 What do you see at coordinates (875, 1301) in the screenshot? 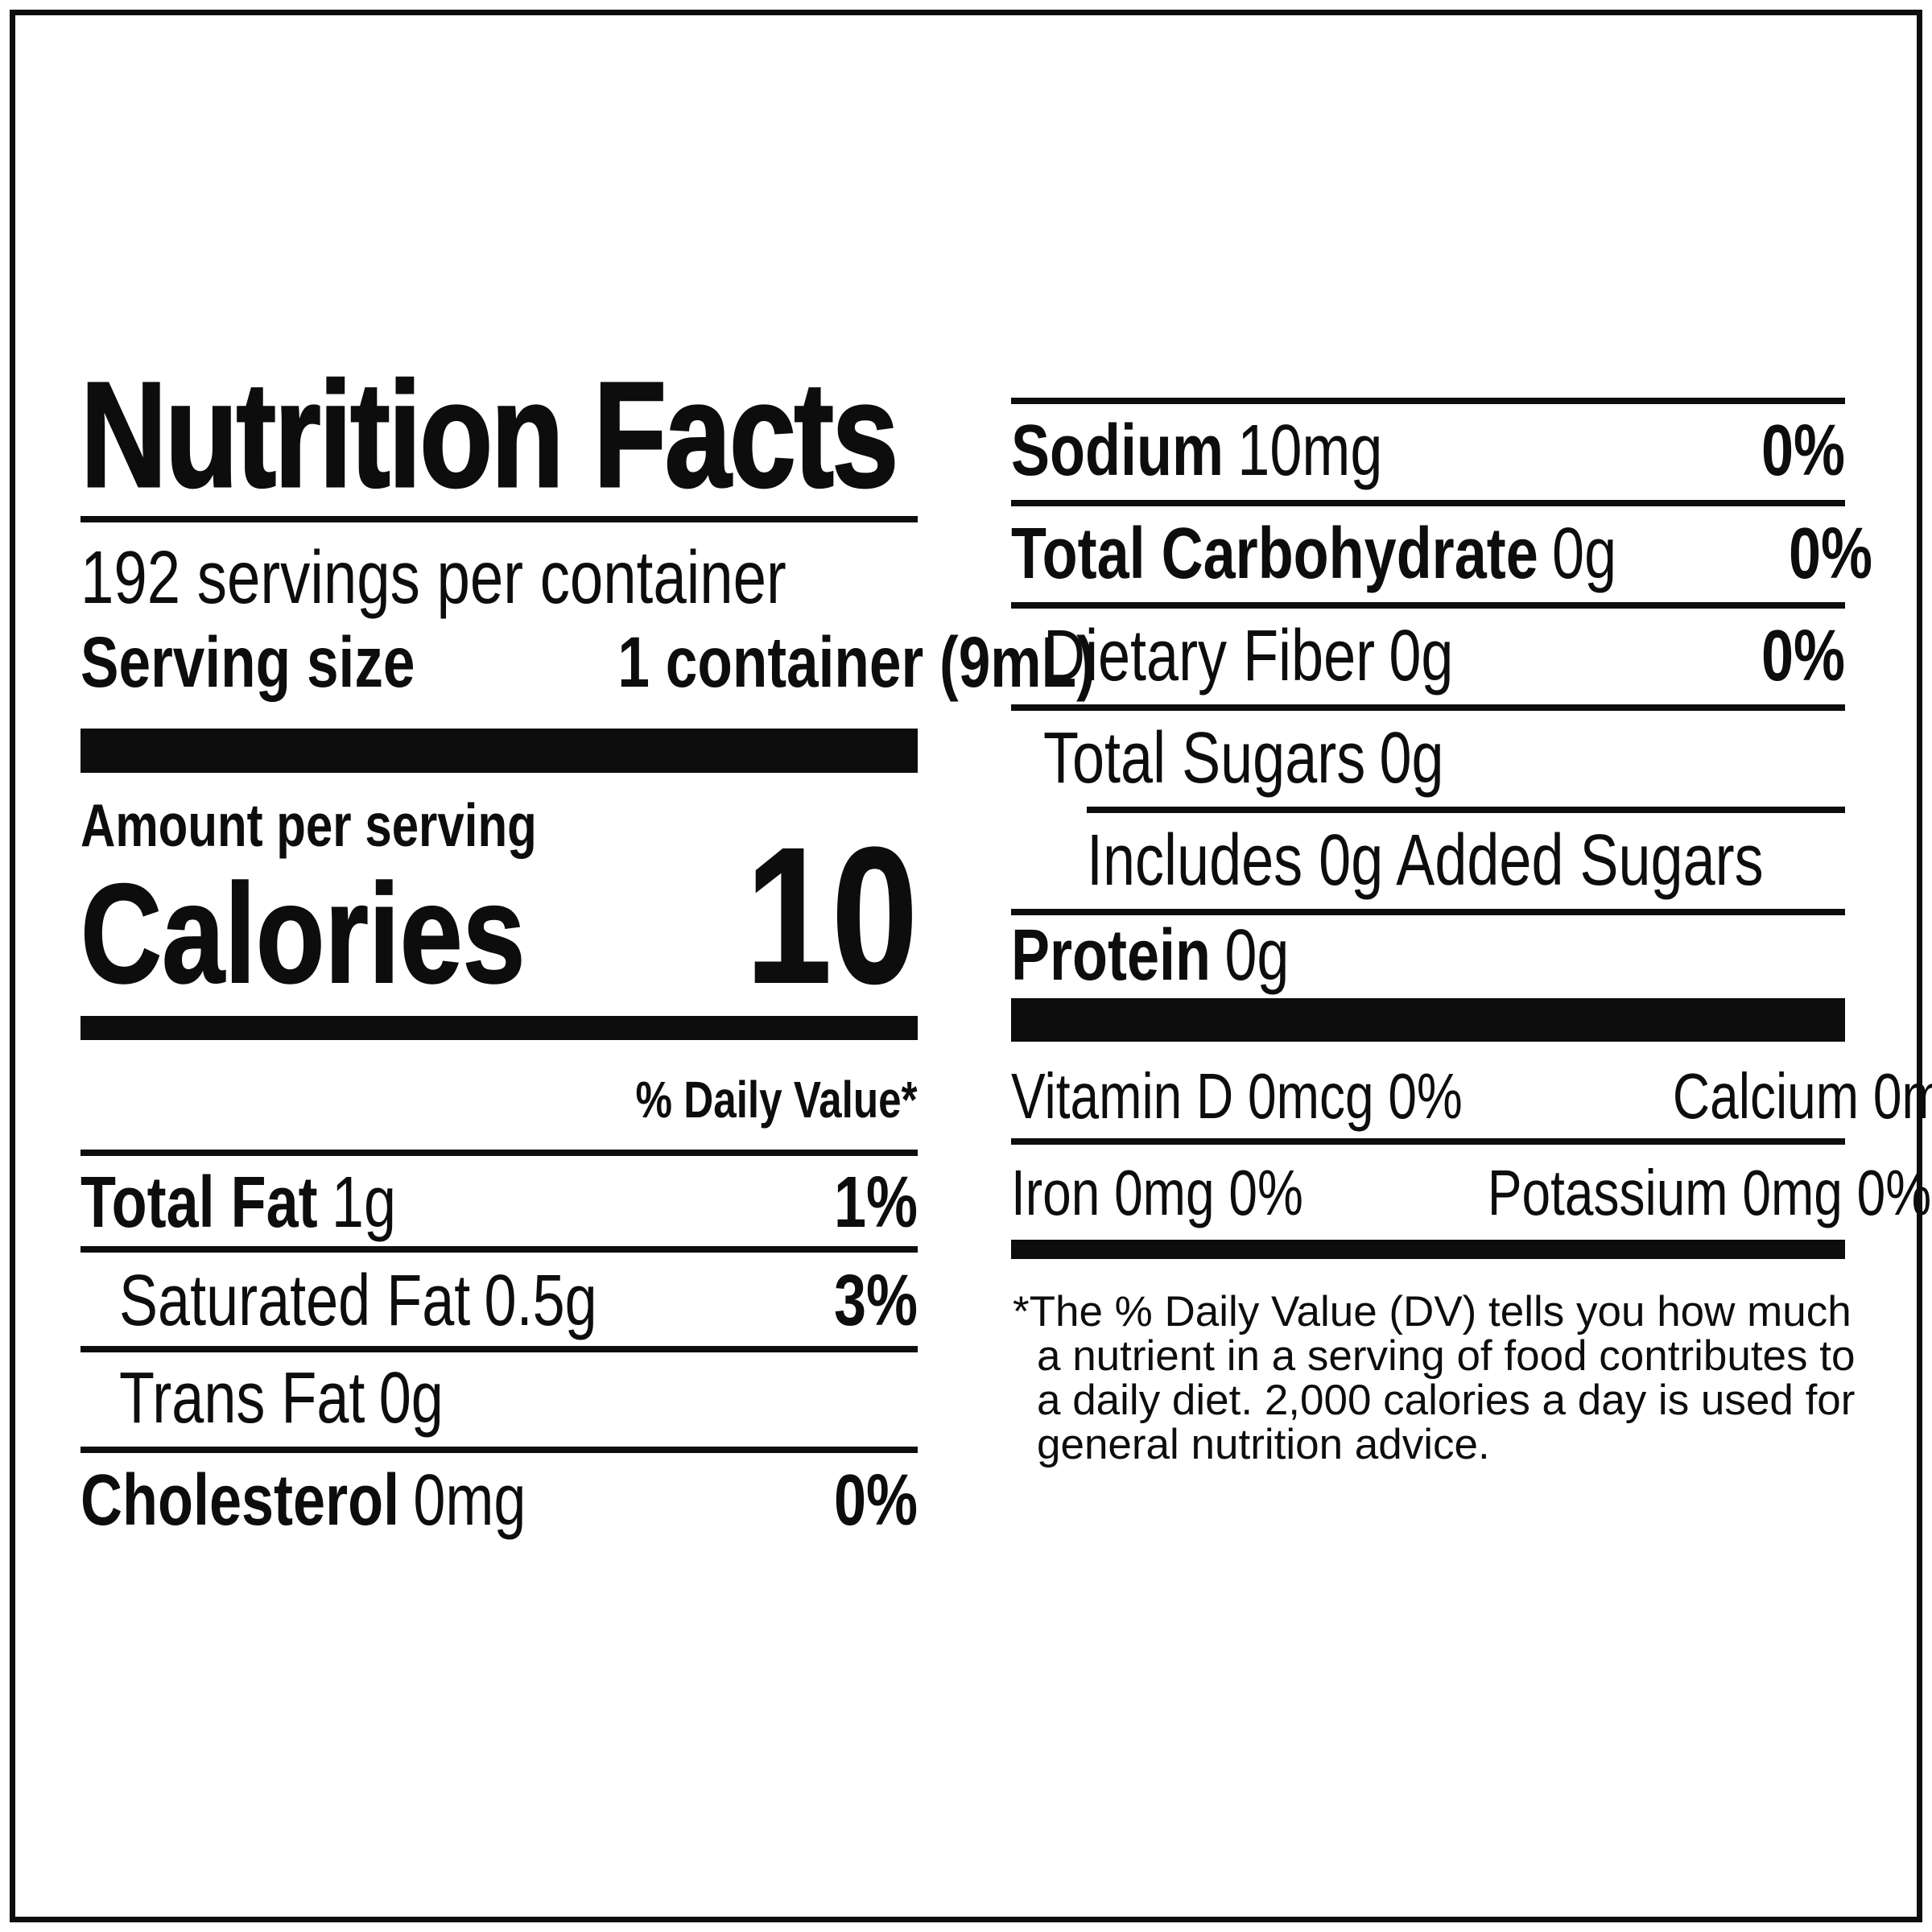
I see `dv-value: 3%` at bounding box center [875, 1301].